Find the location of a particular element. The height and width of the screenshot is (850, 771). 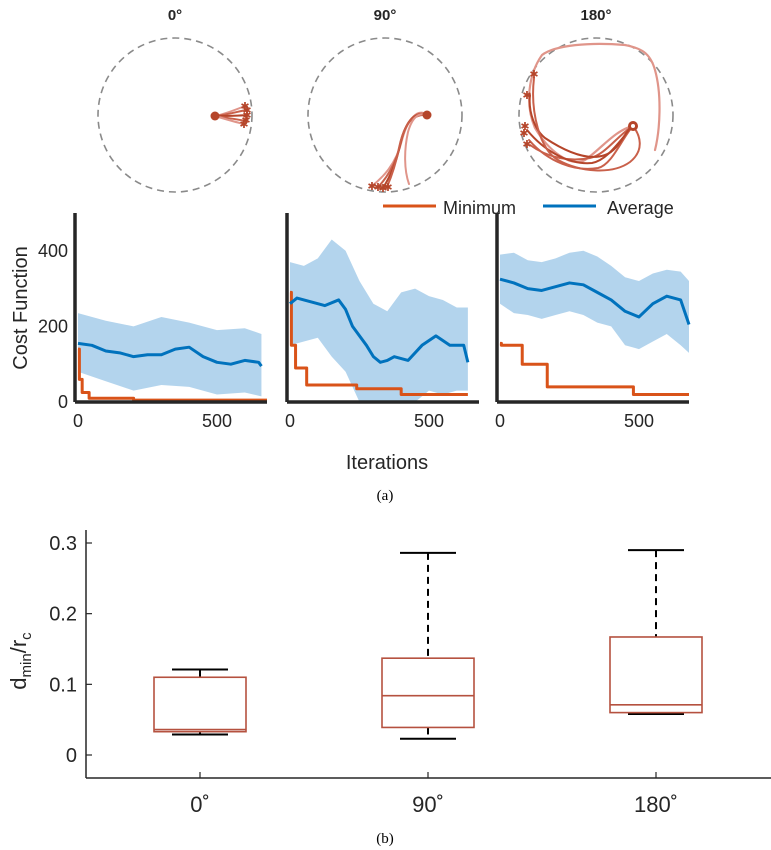

cost-panel-1: 0 500 is located at coordinates (382, 322).